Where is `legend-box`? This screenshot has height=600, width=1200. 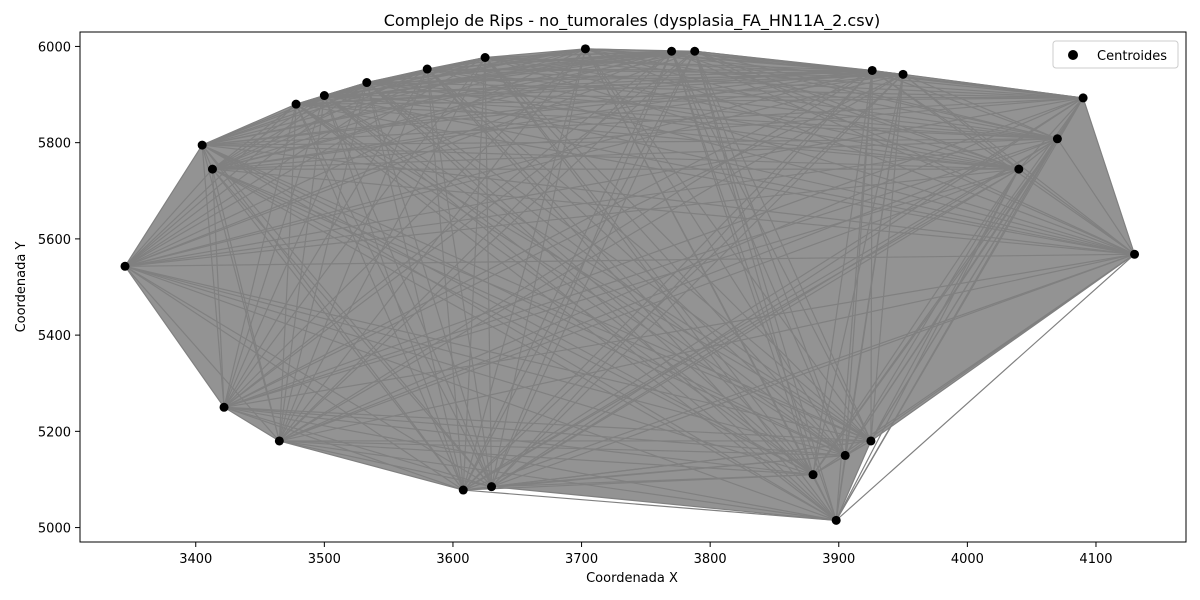
legend-box is located at coordinates (1115, 54).